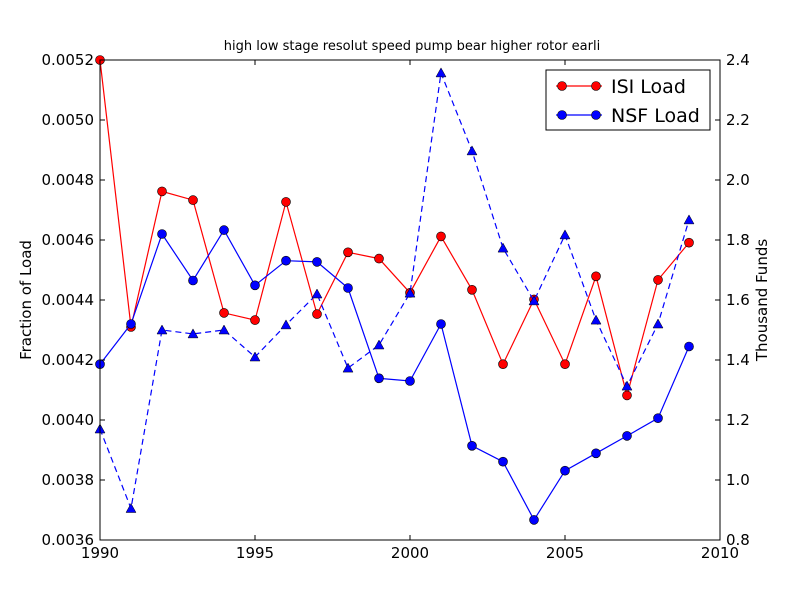  Describe the element at coordinates (68, 480) in the screenshot. I see `y-tick-label: 0.0038` at that location.